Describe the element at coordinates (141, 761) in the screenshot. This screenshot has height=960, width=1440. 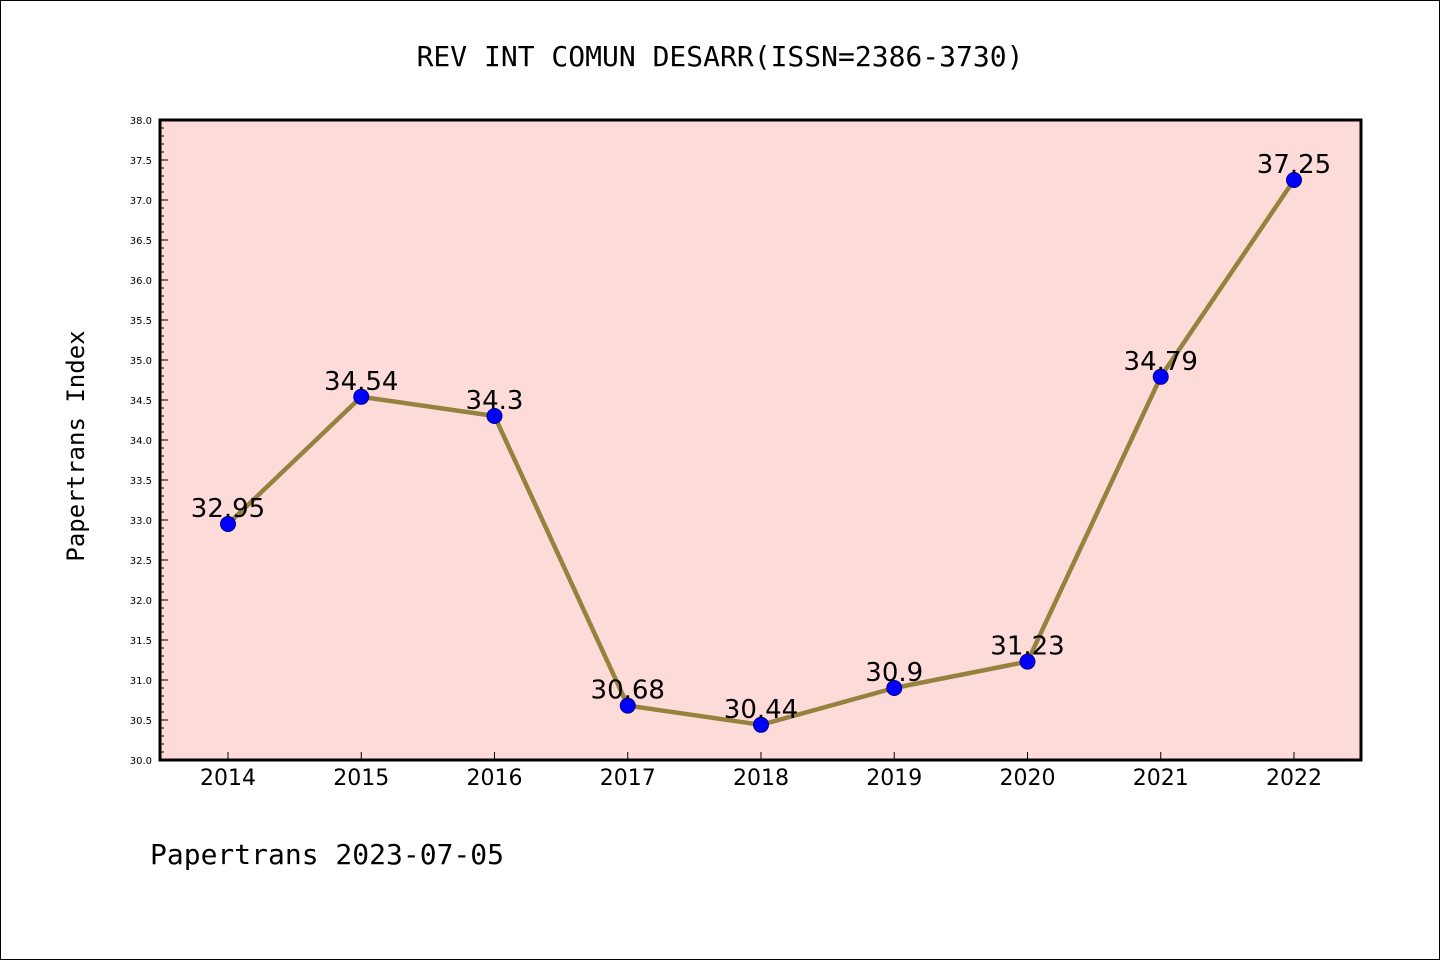
I see `y-tick-label: 30.0` at that location.